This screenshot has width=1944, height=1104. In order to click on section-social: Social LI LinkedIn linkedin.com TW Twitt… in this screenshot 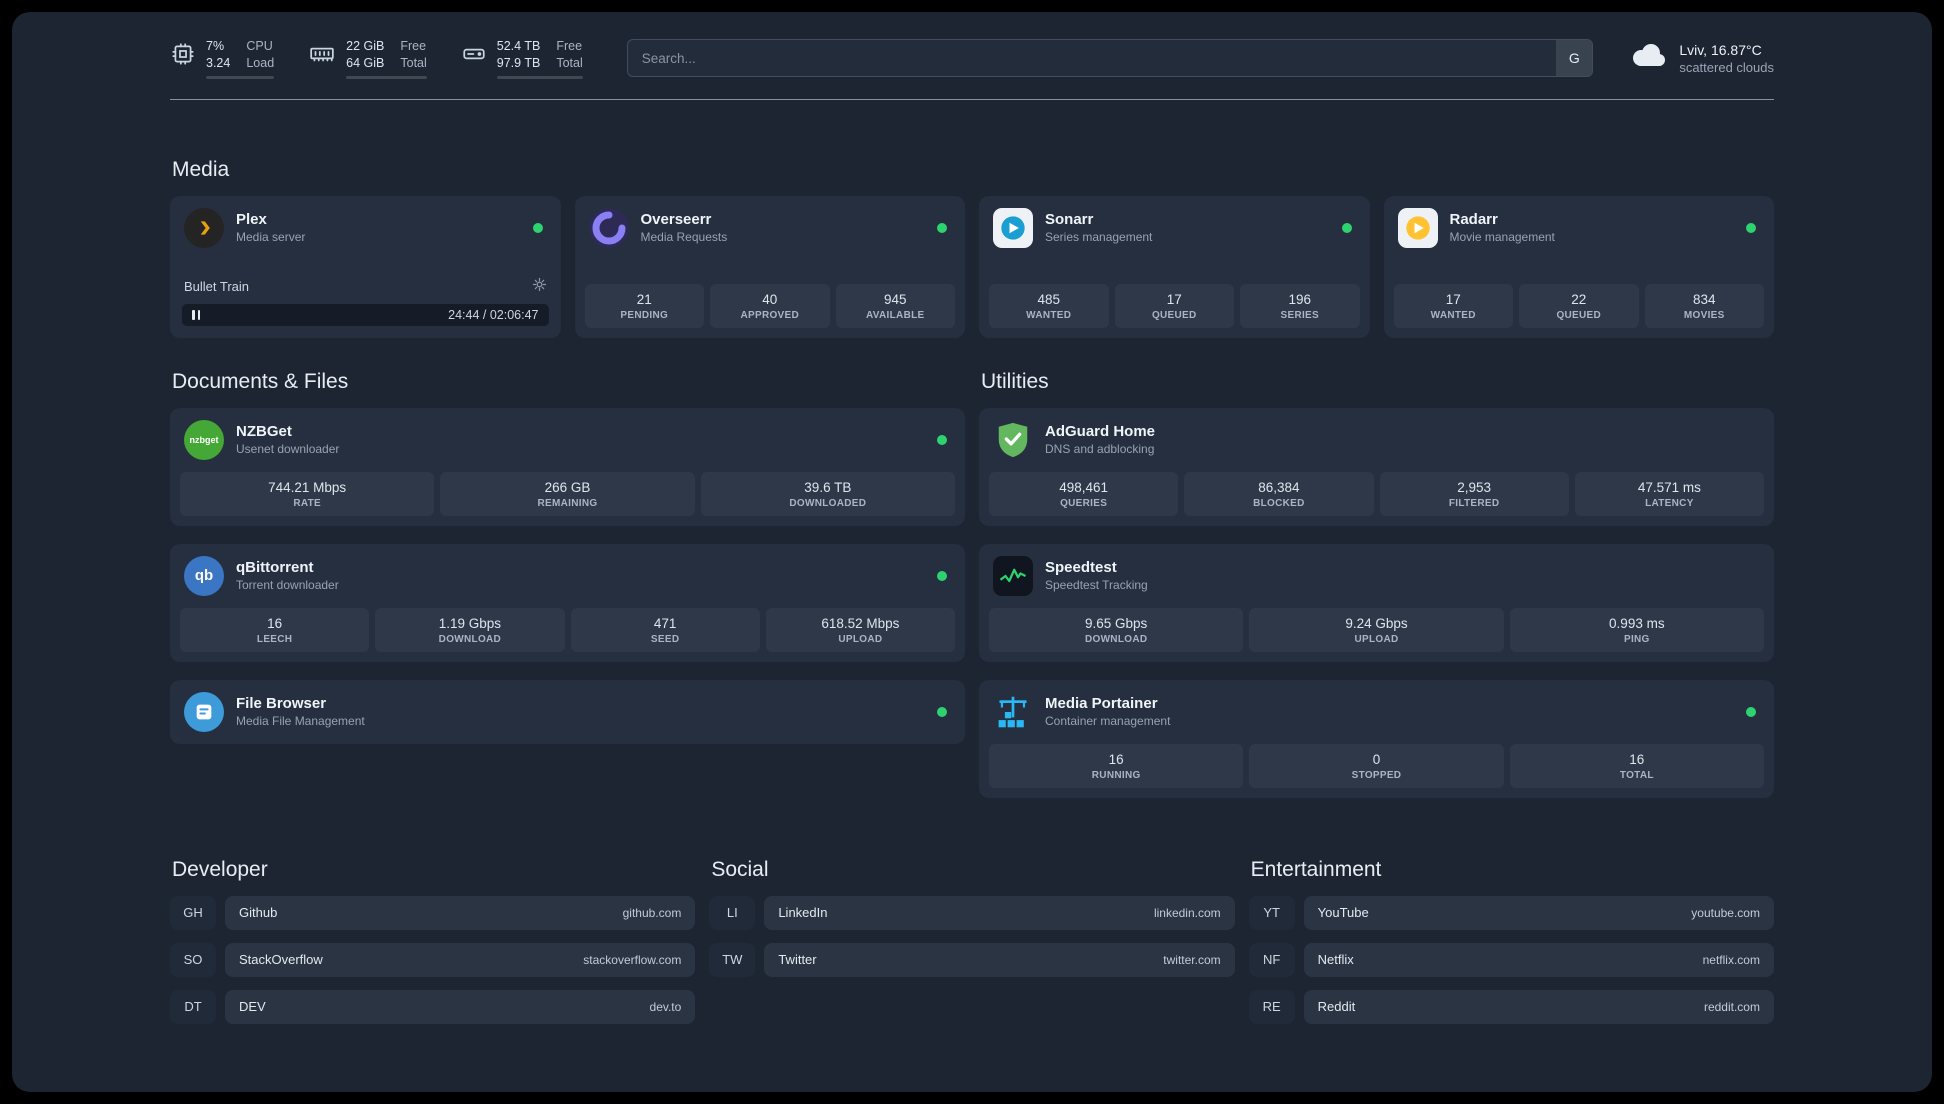, I will do `click(972, 940)`.